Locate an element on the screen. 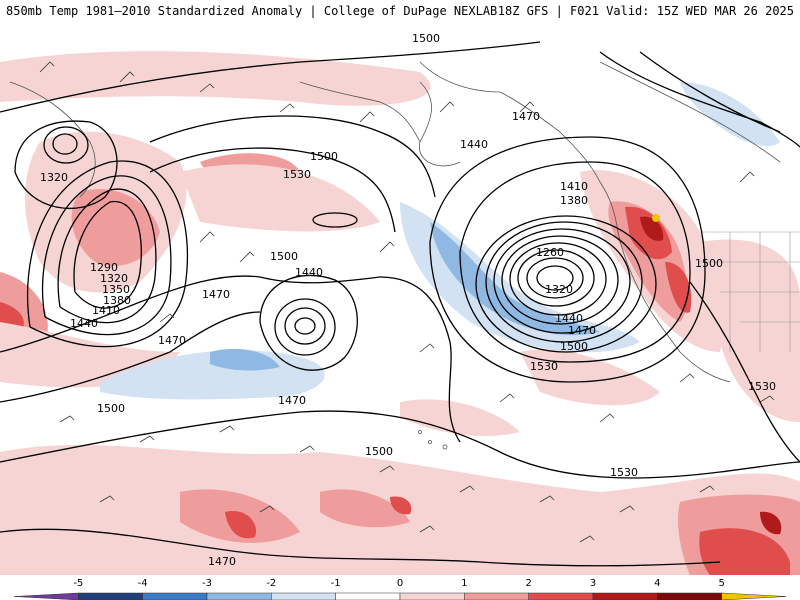 This screenshot has height=600, width=800. legend-tick-label: 3 is located at coordinates (593, 583).